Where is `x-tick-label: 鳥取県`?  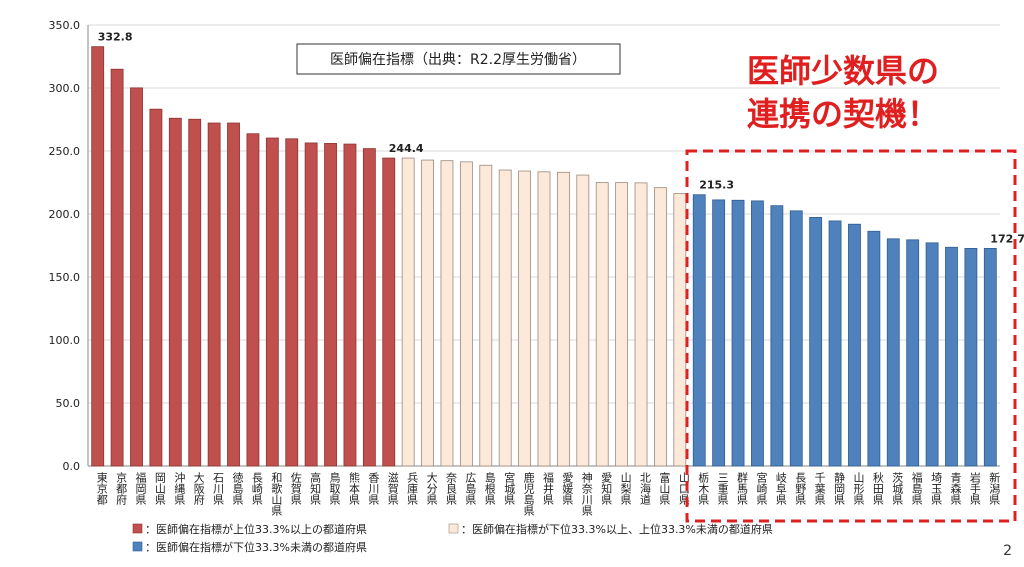
x-tick-label: 鳥取県 is located at coordinates (334, 488).